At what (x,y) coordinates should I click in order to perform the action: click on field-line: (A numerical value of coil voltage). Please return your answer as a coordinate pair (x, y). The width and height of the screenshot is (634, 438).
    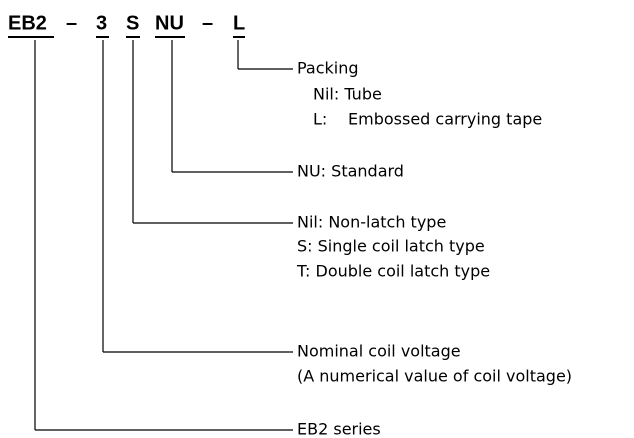
    Looking at the image, I should click on (434, 376).